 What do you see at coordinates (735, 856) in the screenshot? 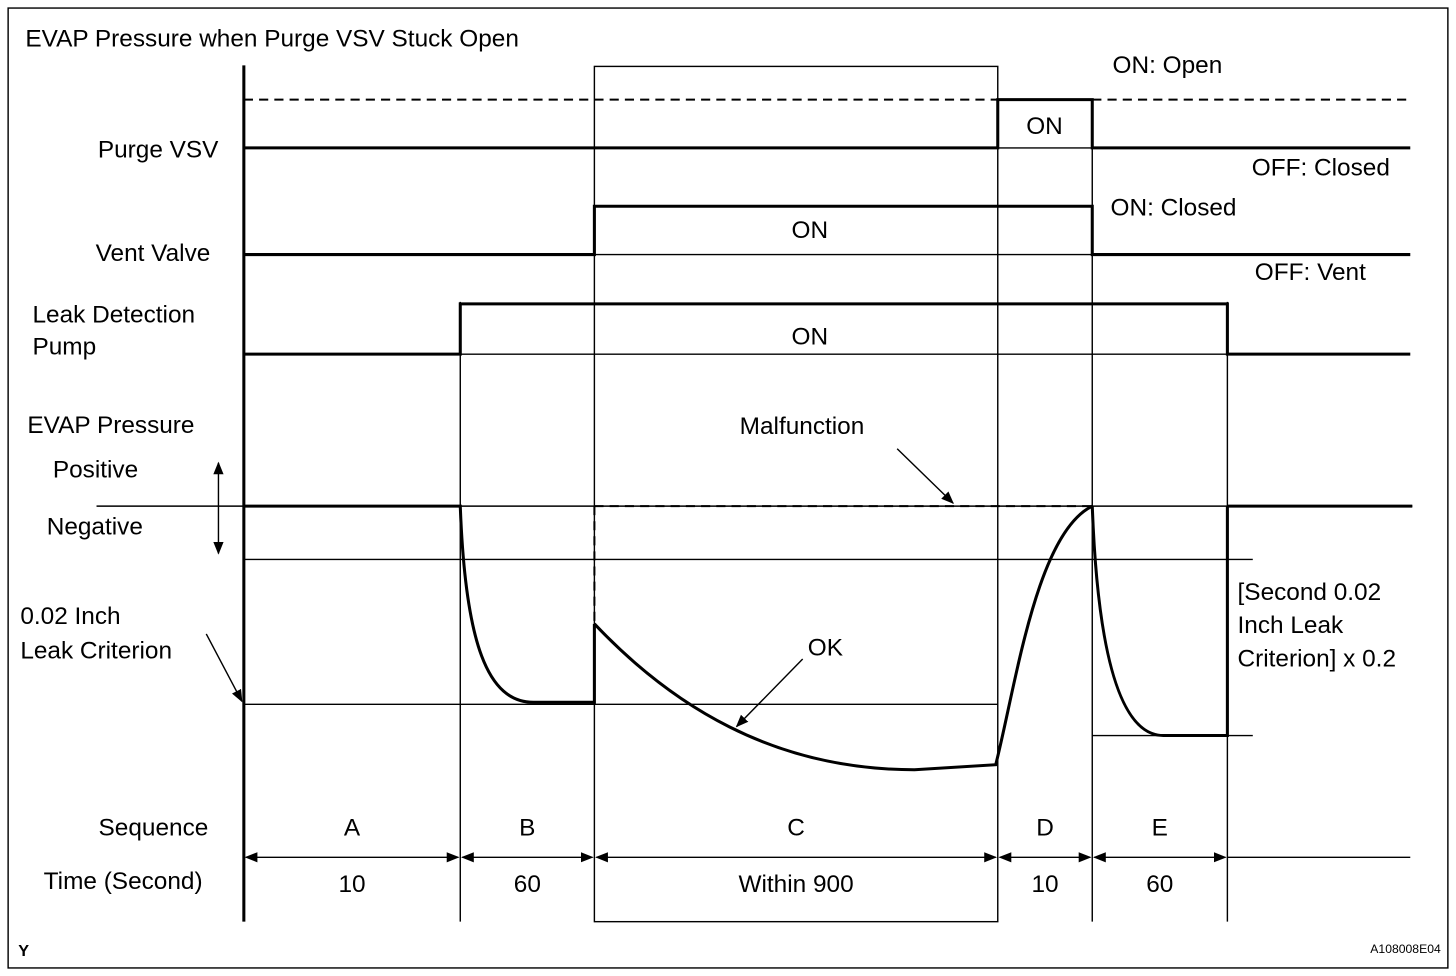
I see `phases: A 10 B 60 C Within 900 D 10 E 60` at bounding box center [735, 856].